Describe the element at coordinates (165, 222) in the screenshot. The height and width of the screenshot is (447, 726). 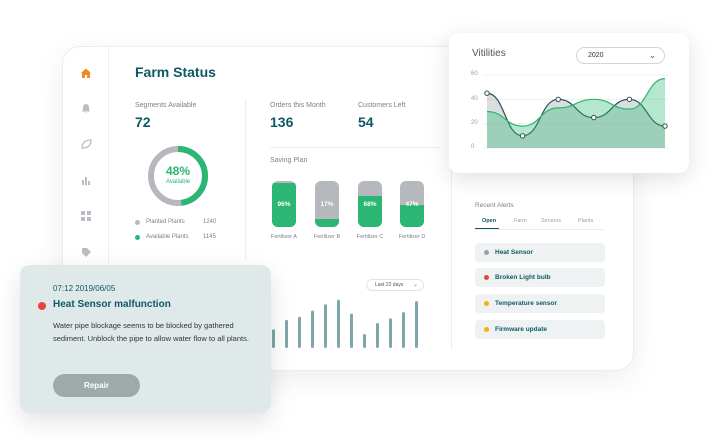
I see `legend-label: Planted Plants` at that location.